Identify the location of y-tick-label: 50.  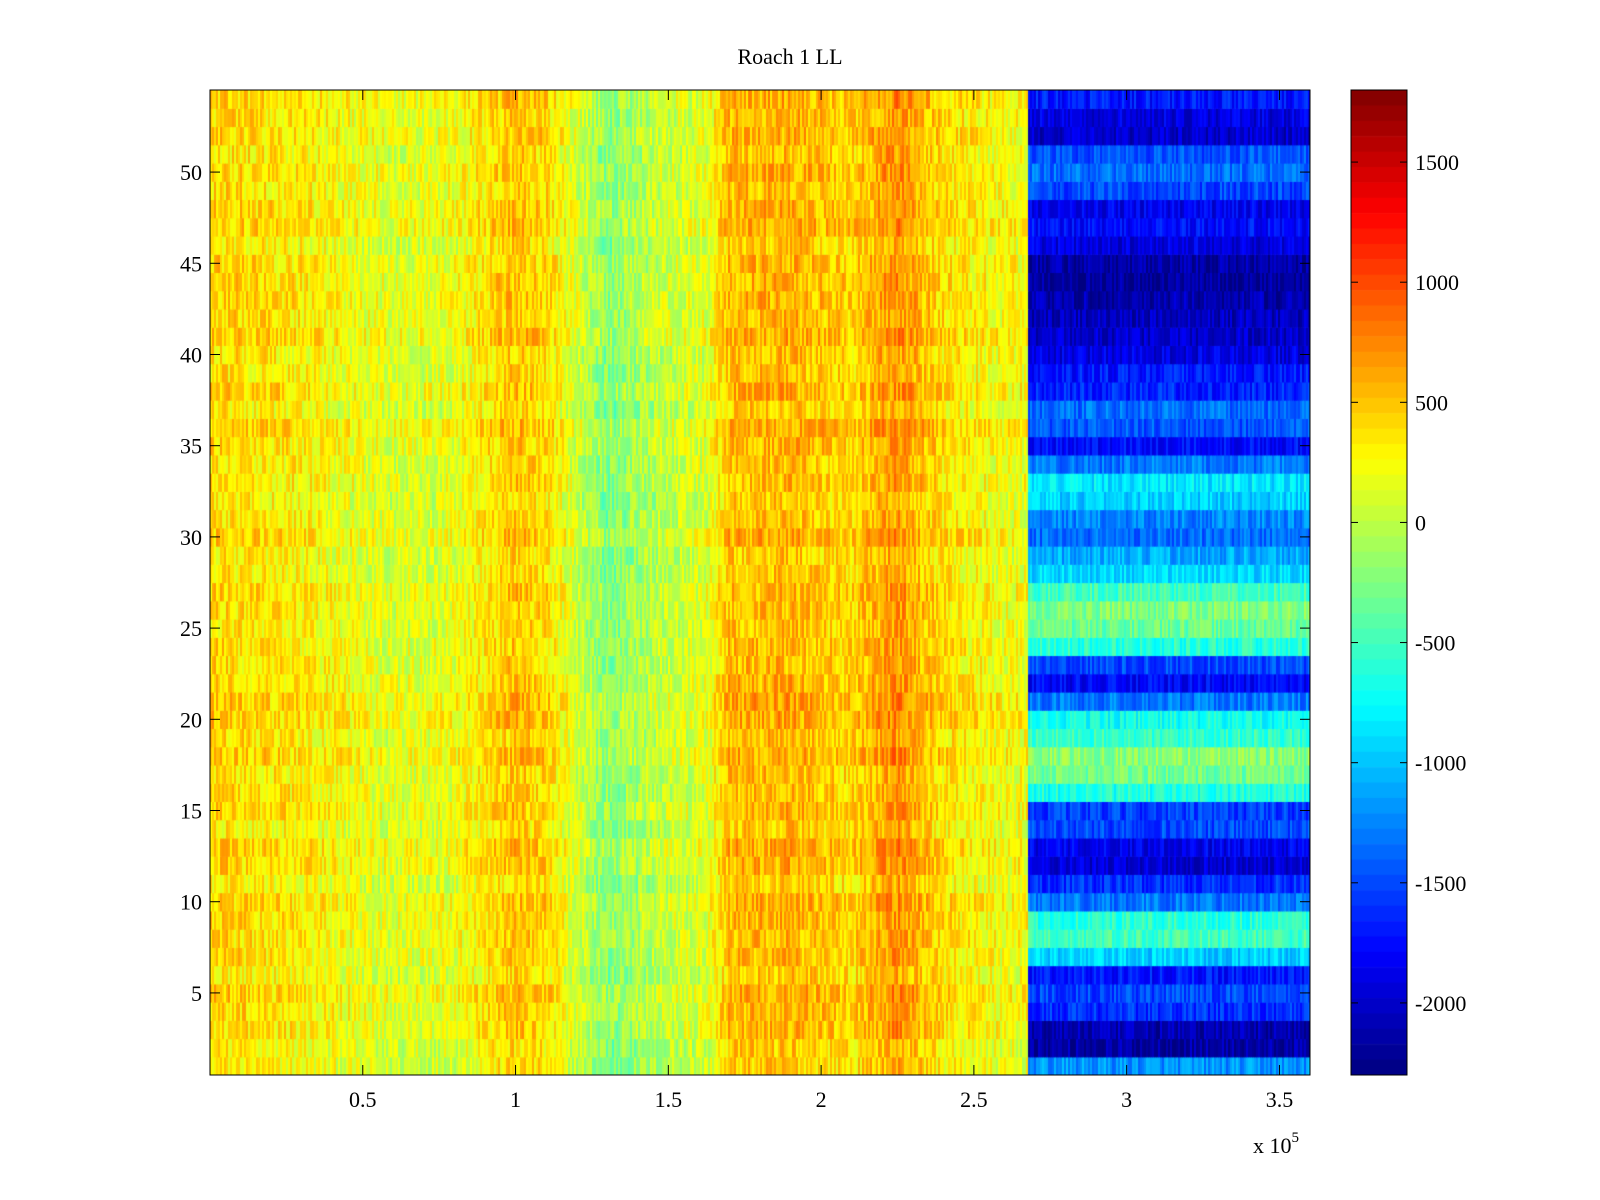
(191, 172).